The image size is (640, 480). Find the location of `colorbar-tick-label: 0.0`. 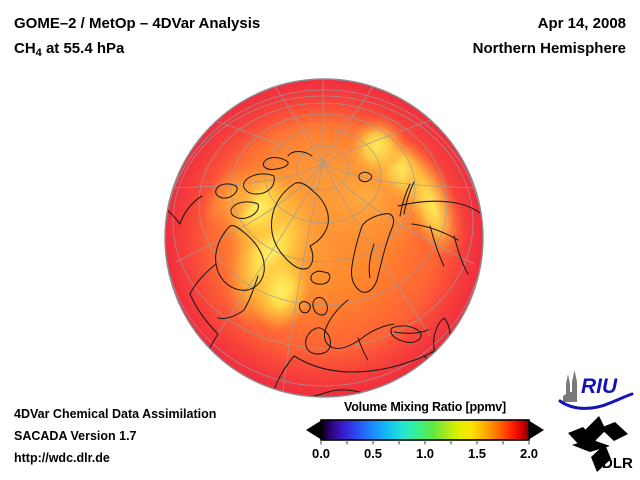

colorbar-tick-label: 0.0 is located at coordinates (321, 453).